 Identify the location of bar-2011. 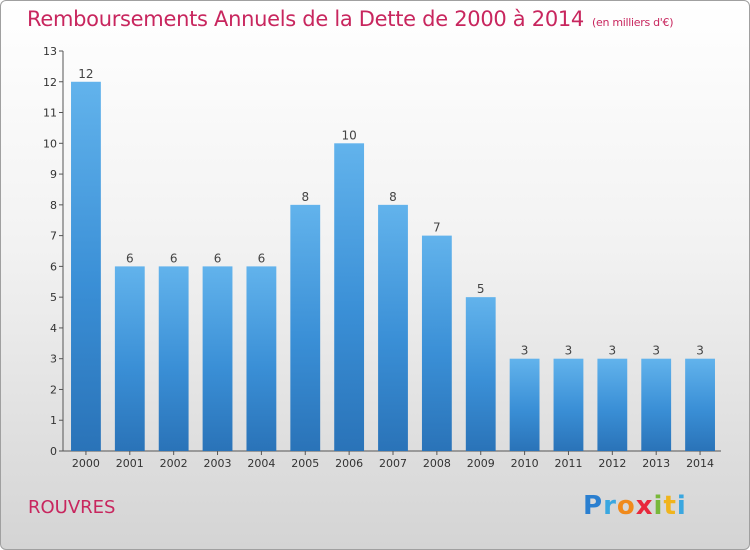
(568, 404).